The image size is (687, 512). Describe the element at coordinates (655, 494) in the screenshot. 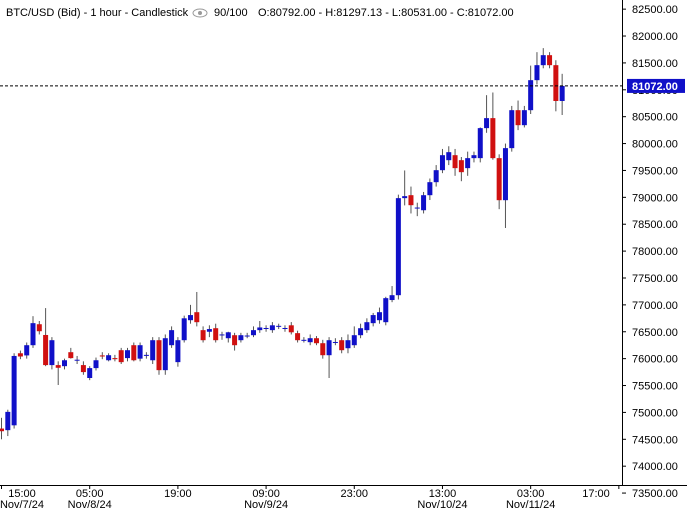

I see `y-tick-label: 73500.00` at that location.